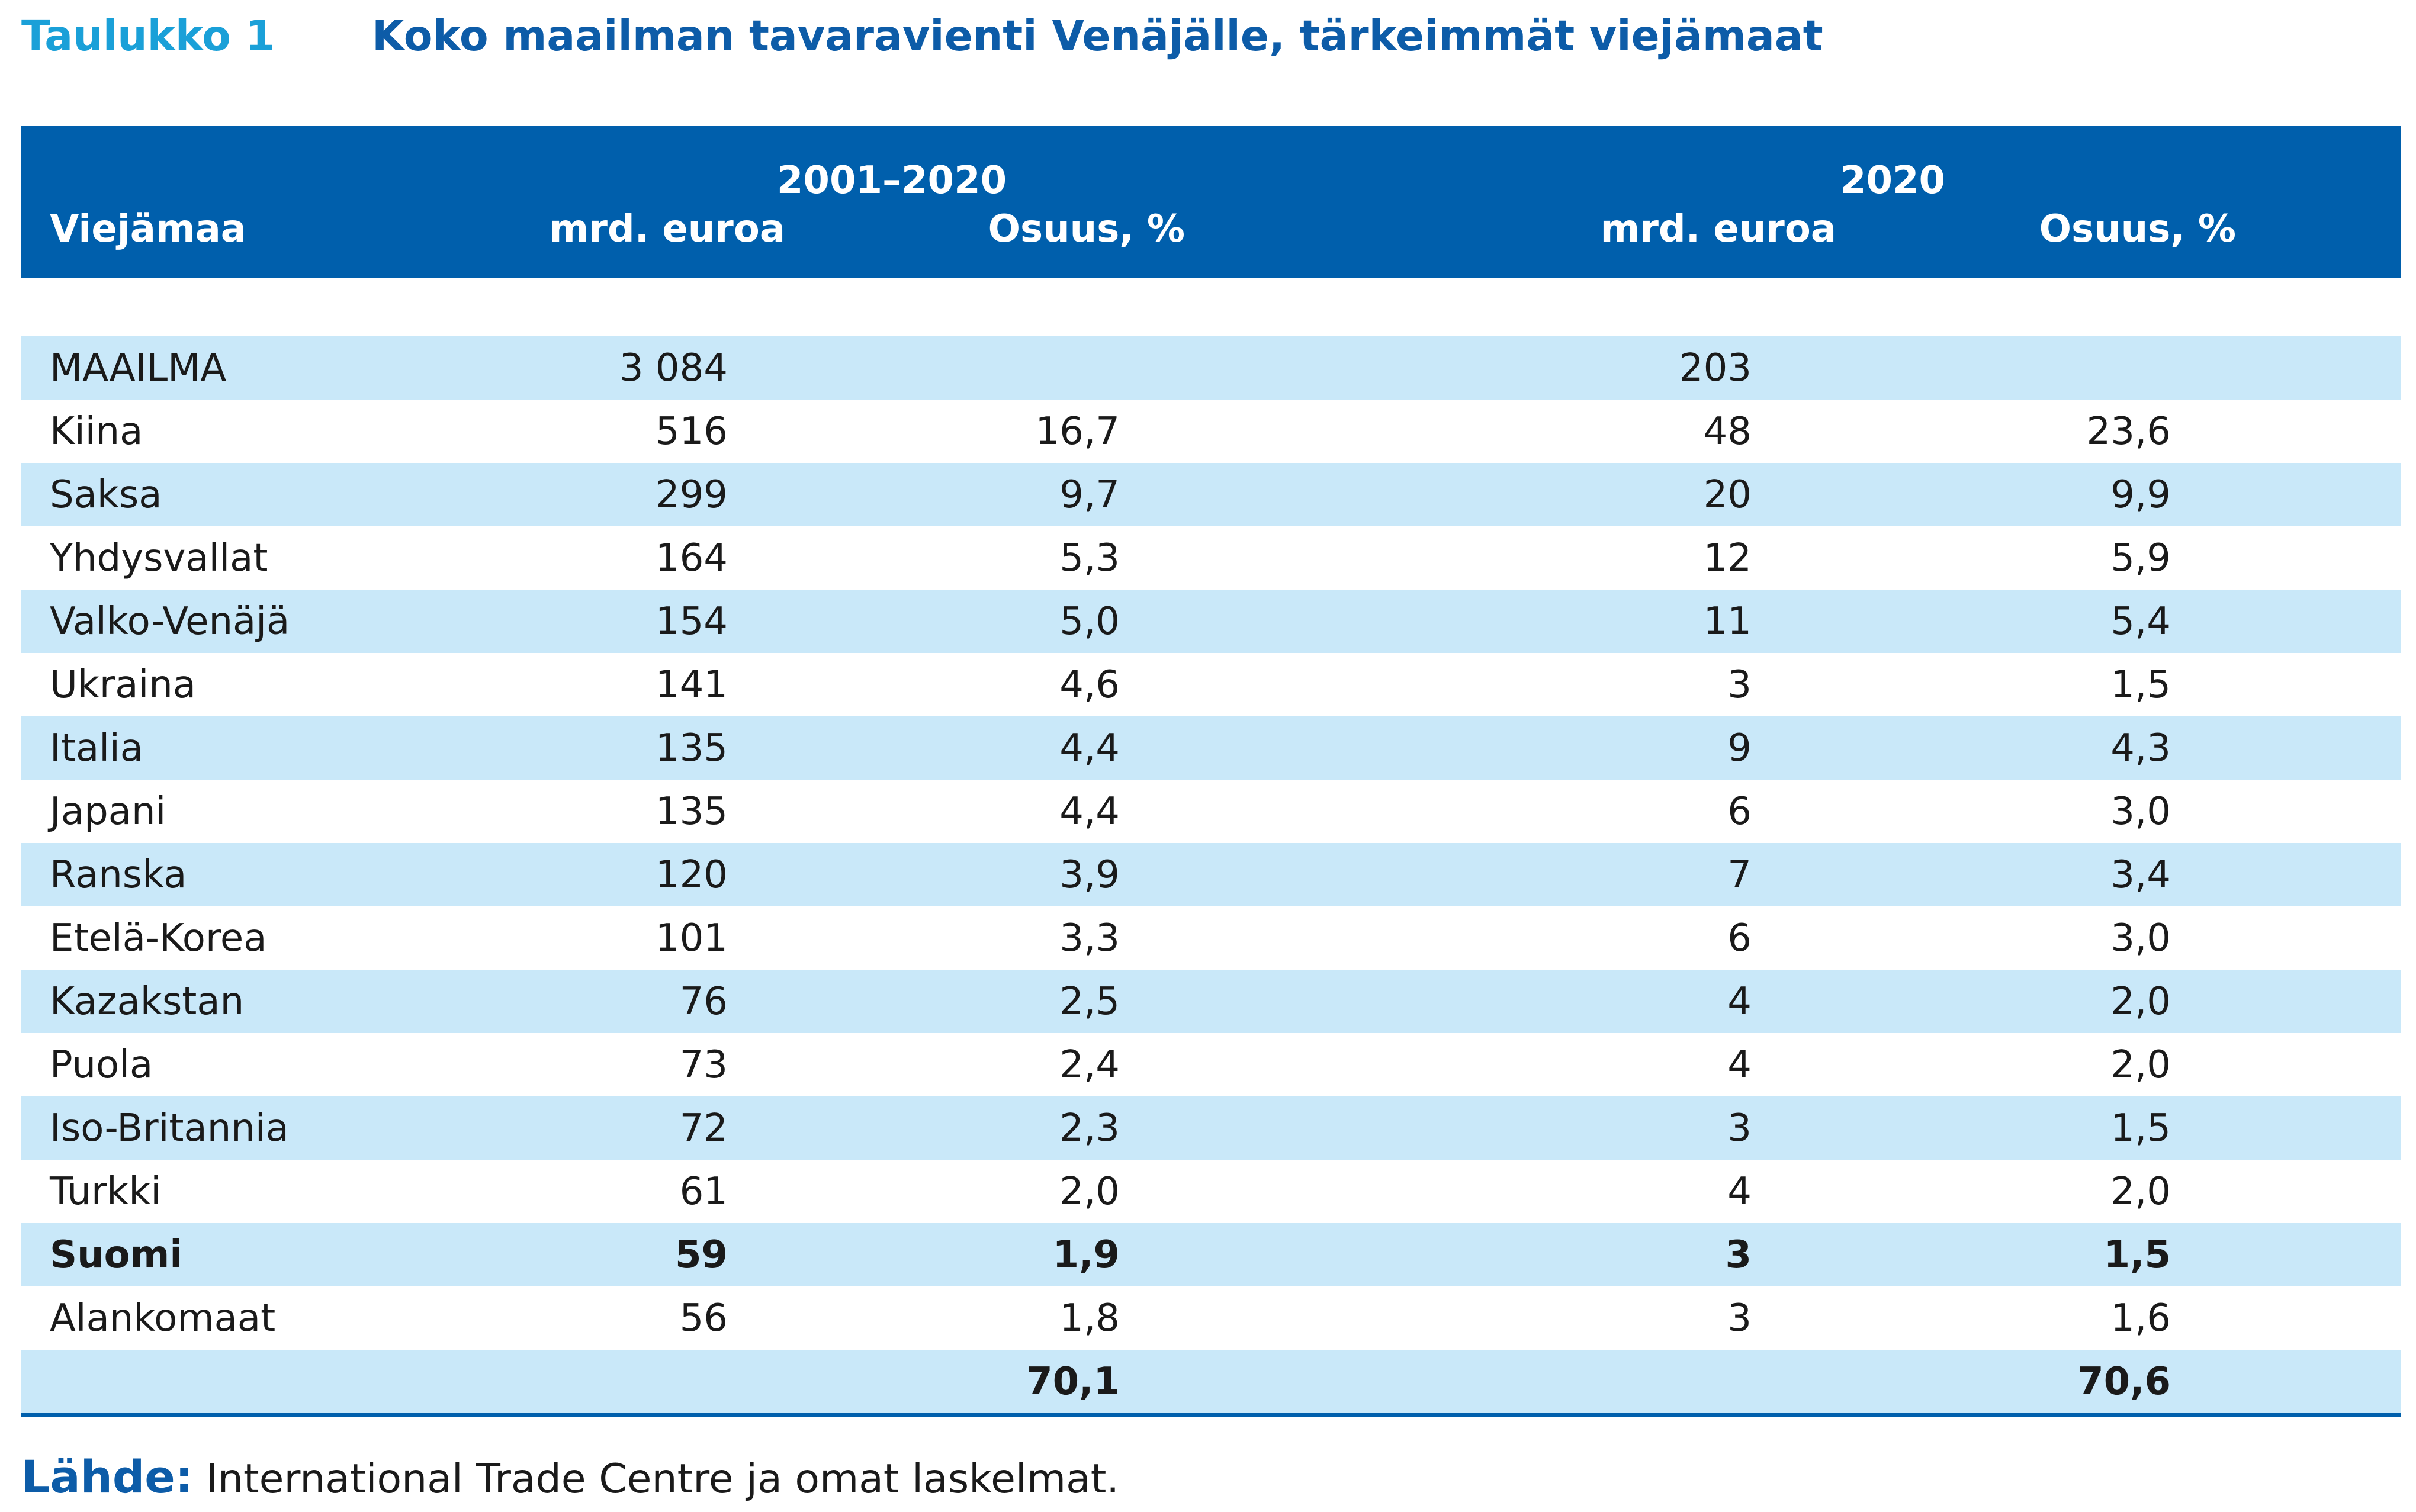 The width and height of the screenshot is (2416, 1512). What do you see at coordinates (2128, 431) in the screenshot?
I see `cell-share-2020: 23,6` at bounding box center [2128, 431].